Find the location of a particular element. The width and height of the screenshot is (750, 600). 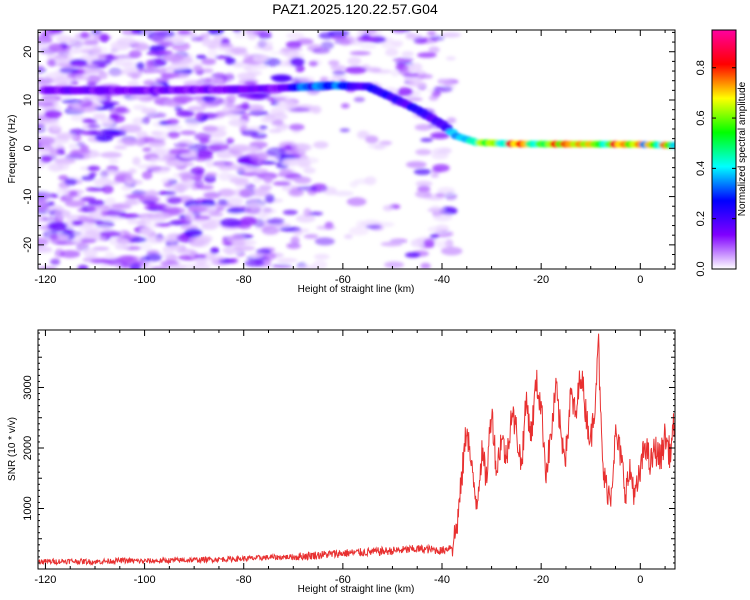

snr-x-title: Height of straight line (km) is located at coordinates (356, 589).